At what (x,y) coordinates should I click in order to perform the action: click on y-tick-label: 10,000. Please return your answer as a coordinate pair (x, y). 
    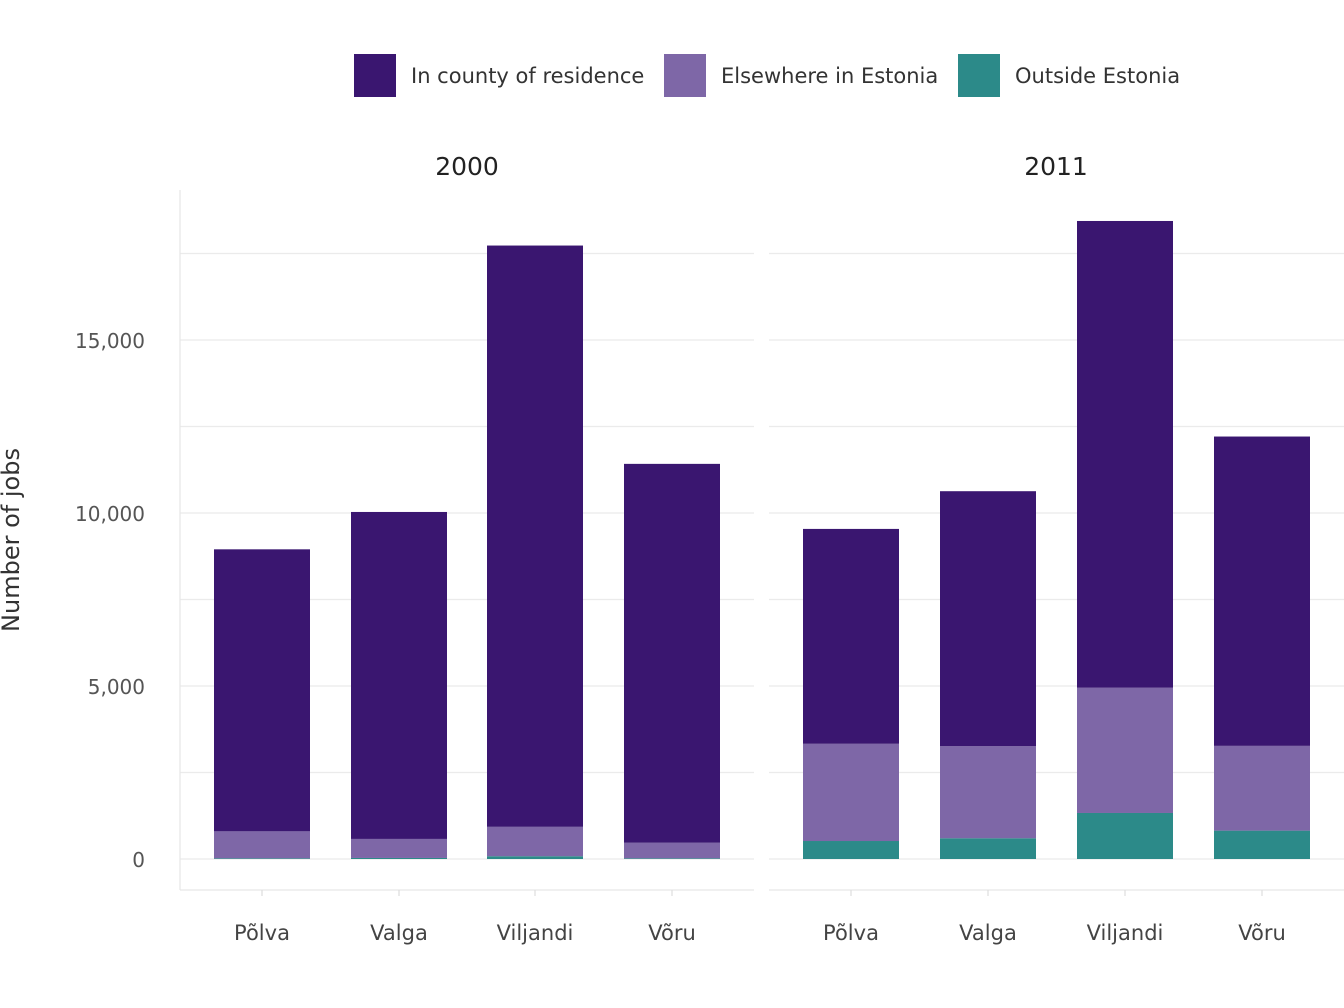
    Looking at the image, I should click on (110, 514).